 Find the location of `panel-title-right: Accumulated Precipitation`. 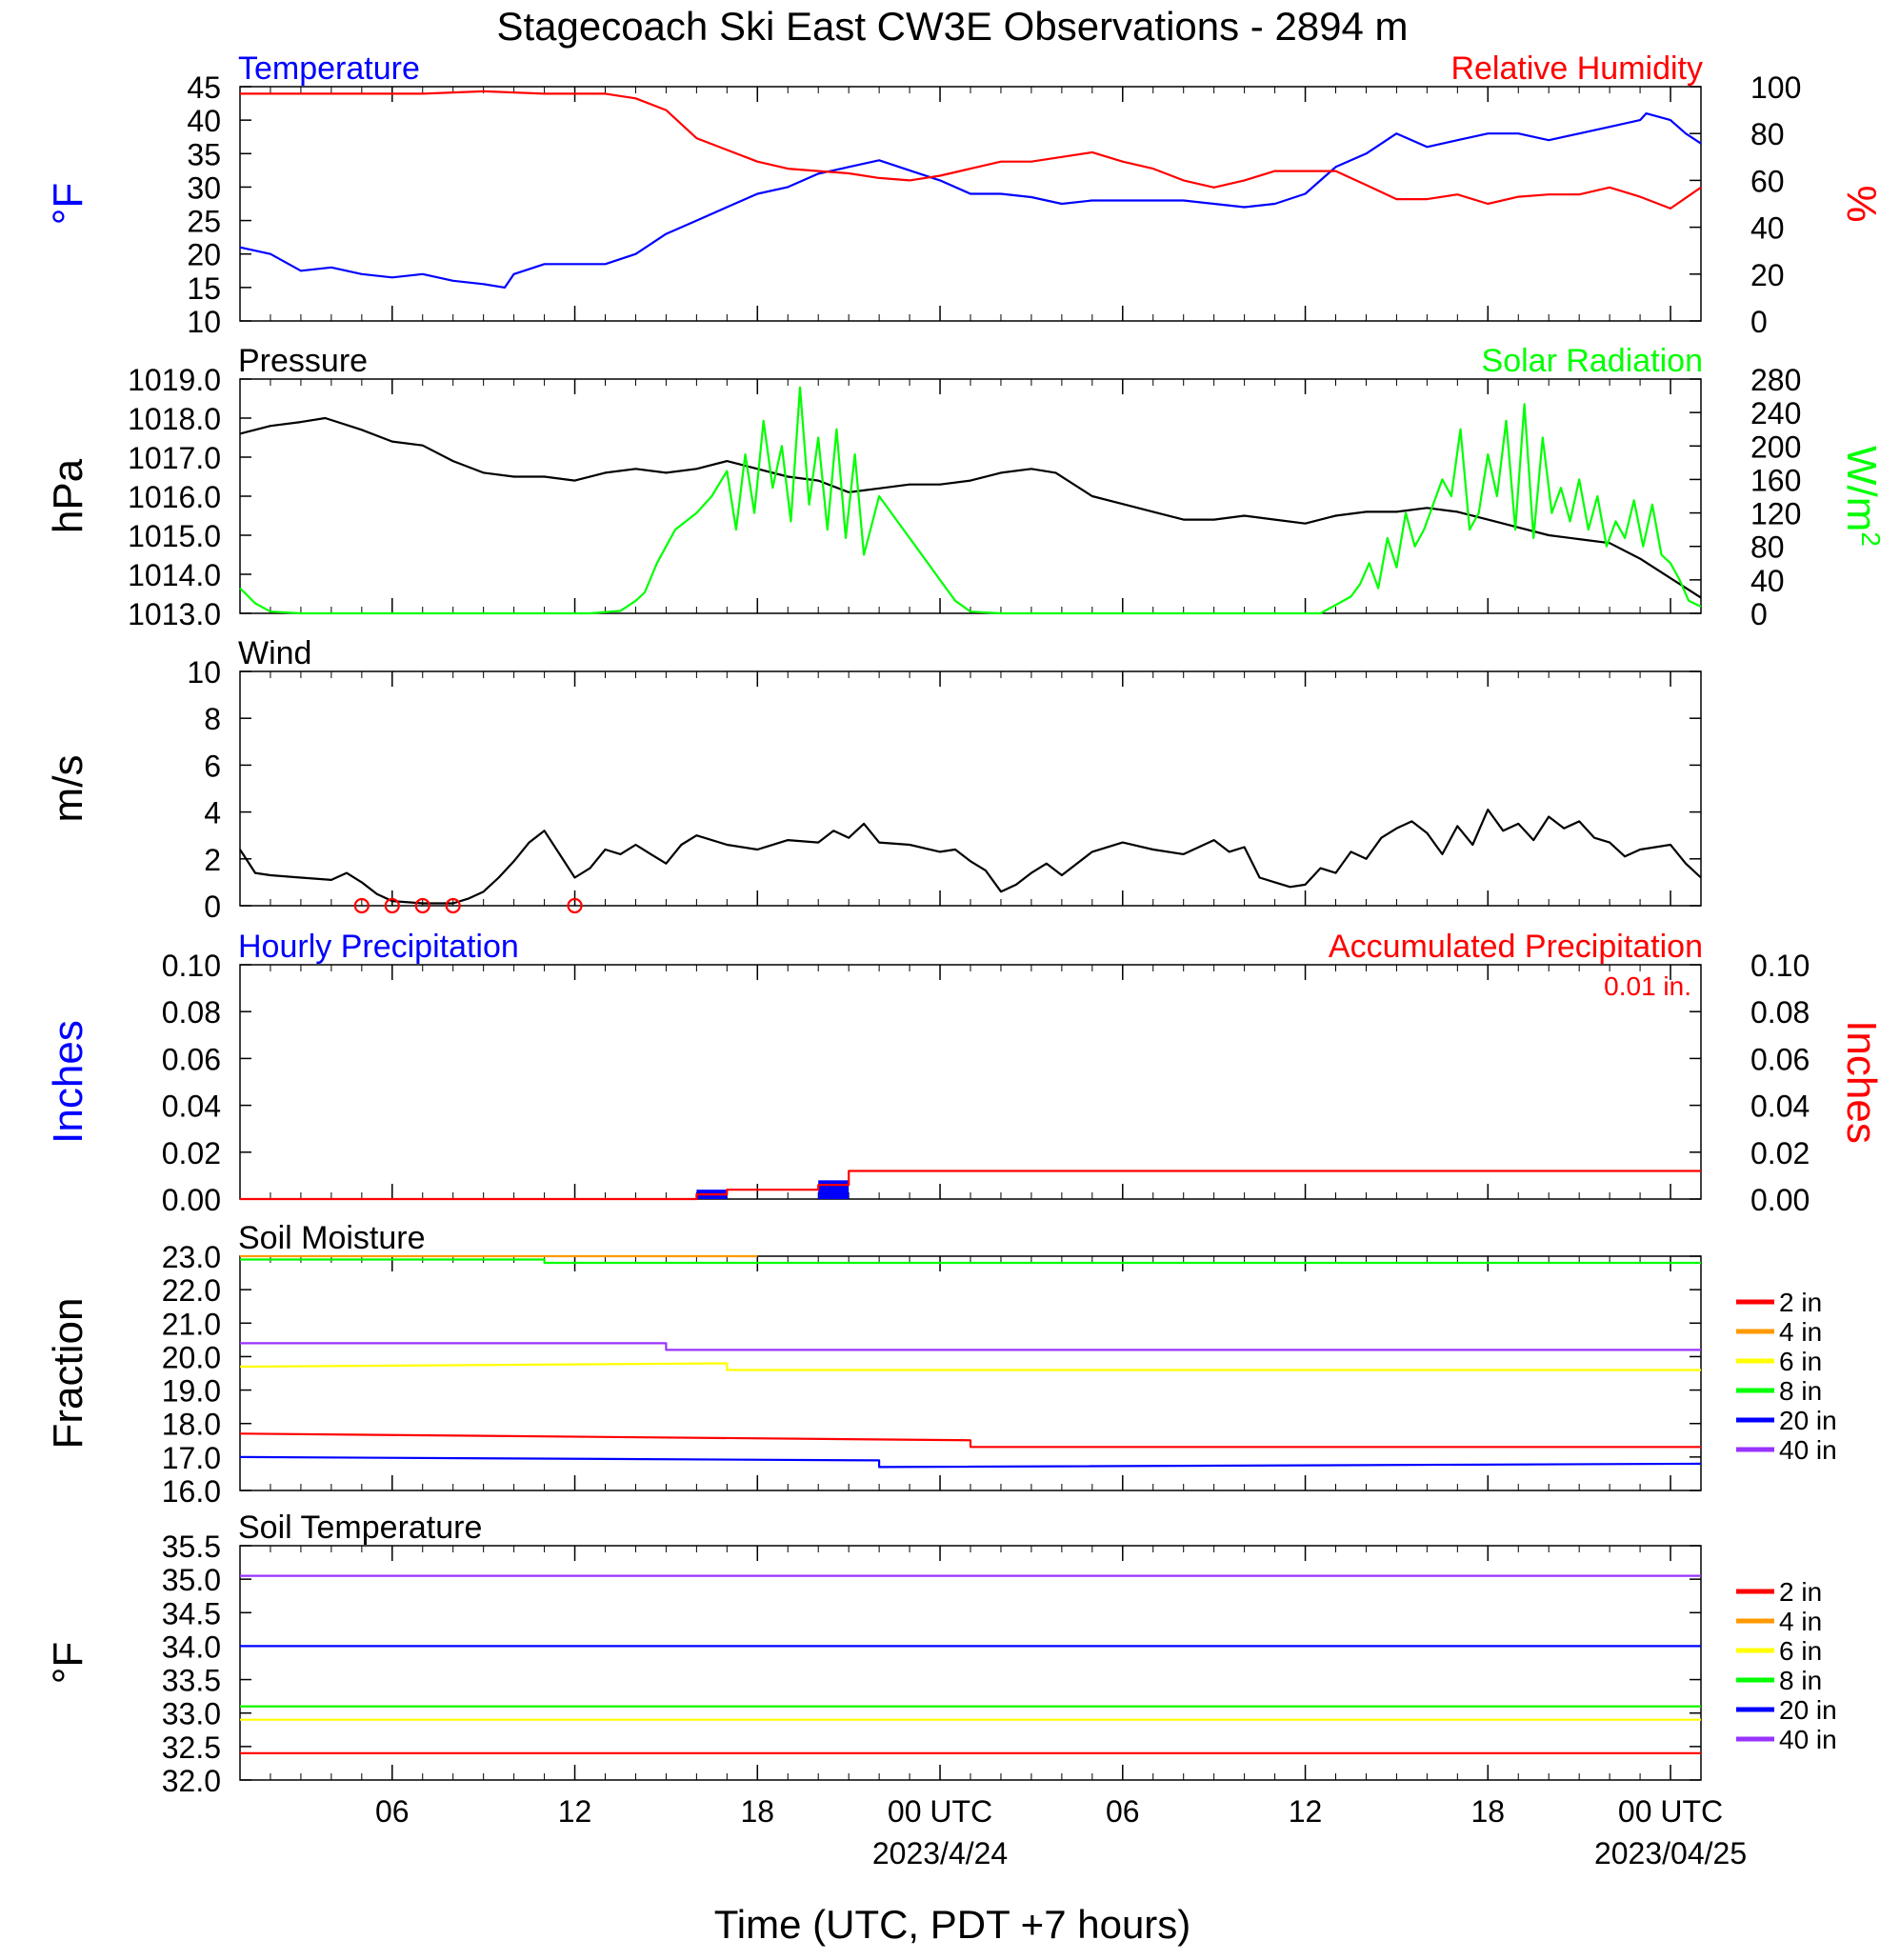

panel-title-right: Accumulated Precipitation is located at coordinates (1516, 947).